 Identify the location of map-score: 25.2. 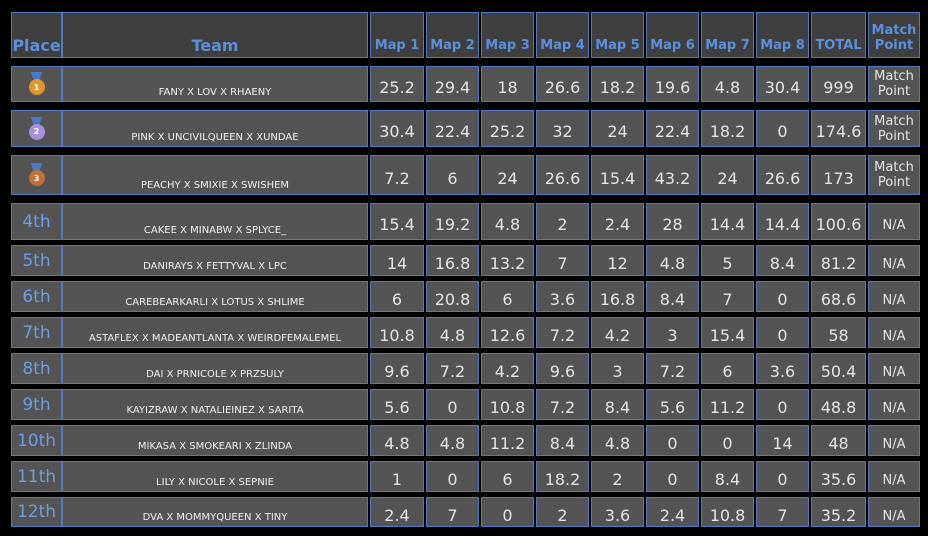
(507, 128).